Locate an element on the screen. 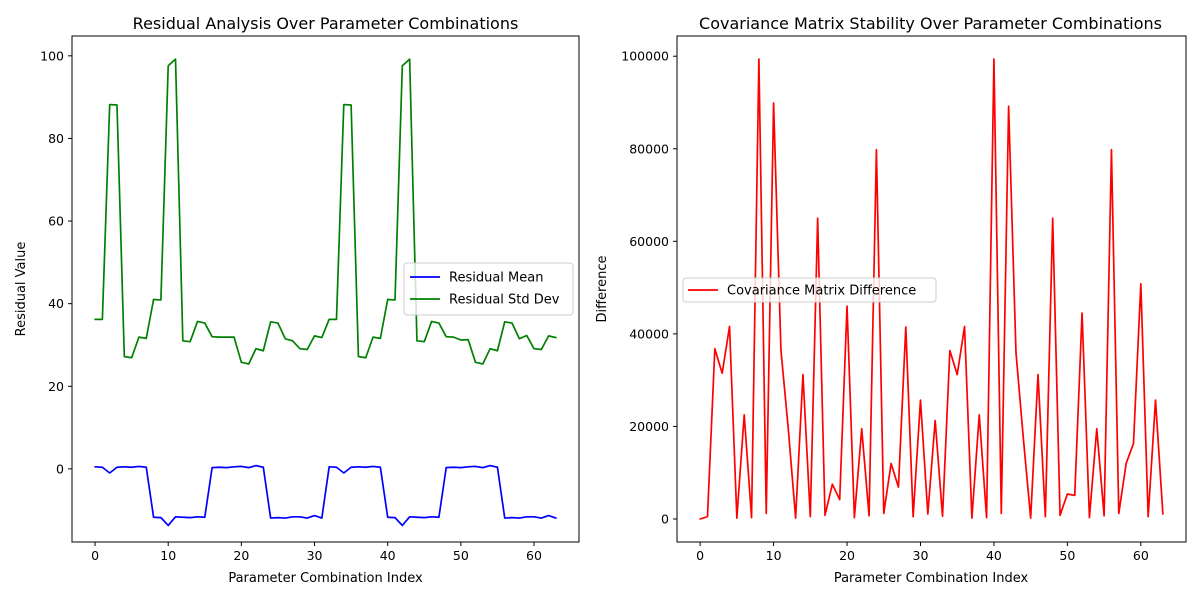  y-tick-label: 100 is located at coordinates (52, 55).